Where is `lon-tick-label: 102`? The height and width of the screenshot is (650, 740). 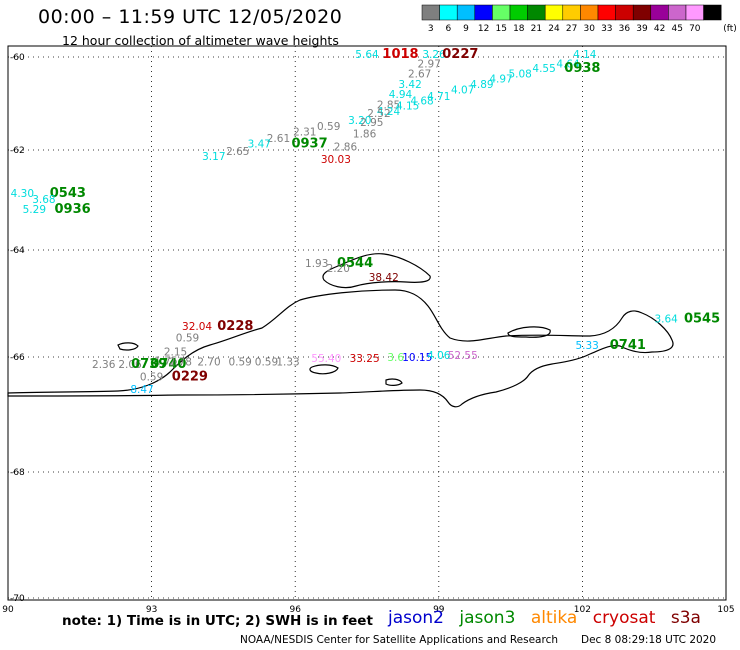
lon-tick-label: 102 is located at coordinates (582, 610).